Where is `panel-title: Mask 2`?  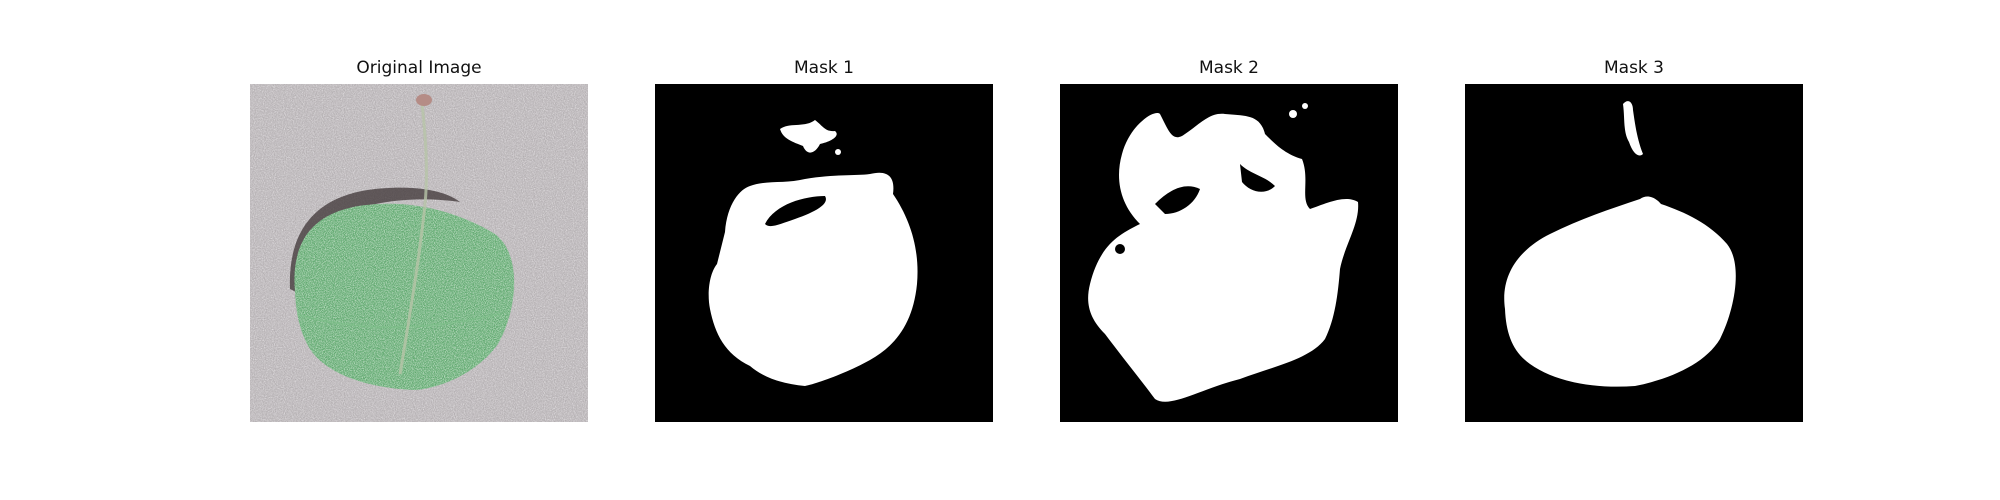
panel-title: Mask 2 is located at coordinates (1228, 68).